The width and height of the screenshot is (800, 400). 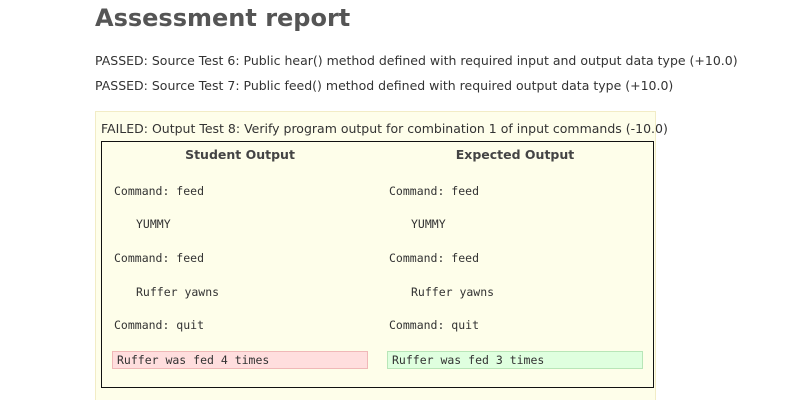 What do you see at coordinates (223, 18) in the screenshot?
I see `page-title: Assessment report` at bounding box center [223, 18].